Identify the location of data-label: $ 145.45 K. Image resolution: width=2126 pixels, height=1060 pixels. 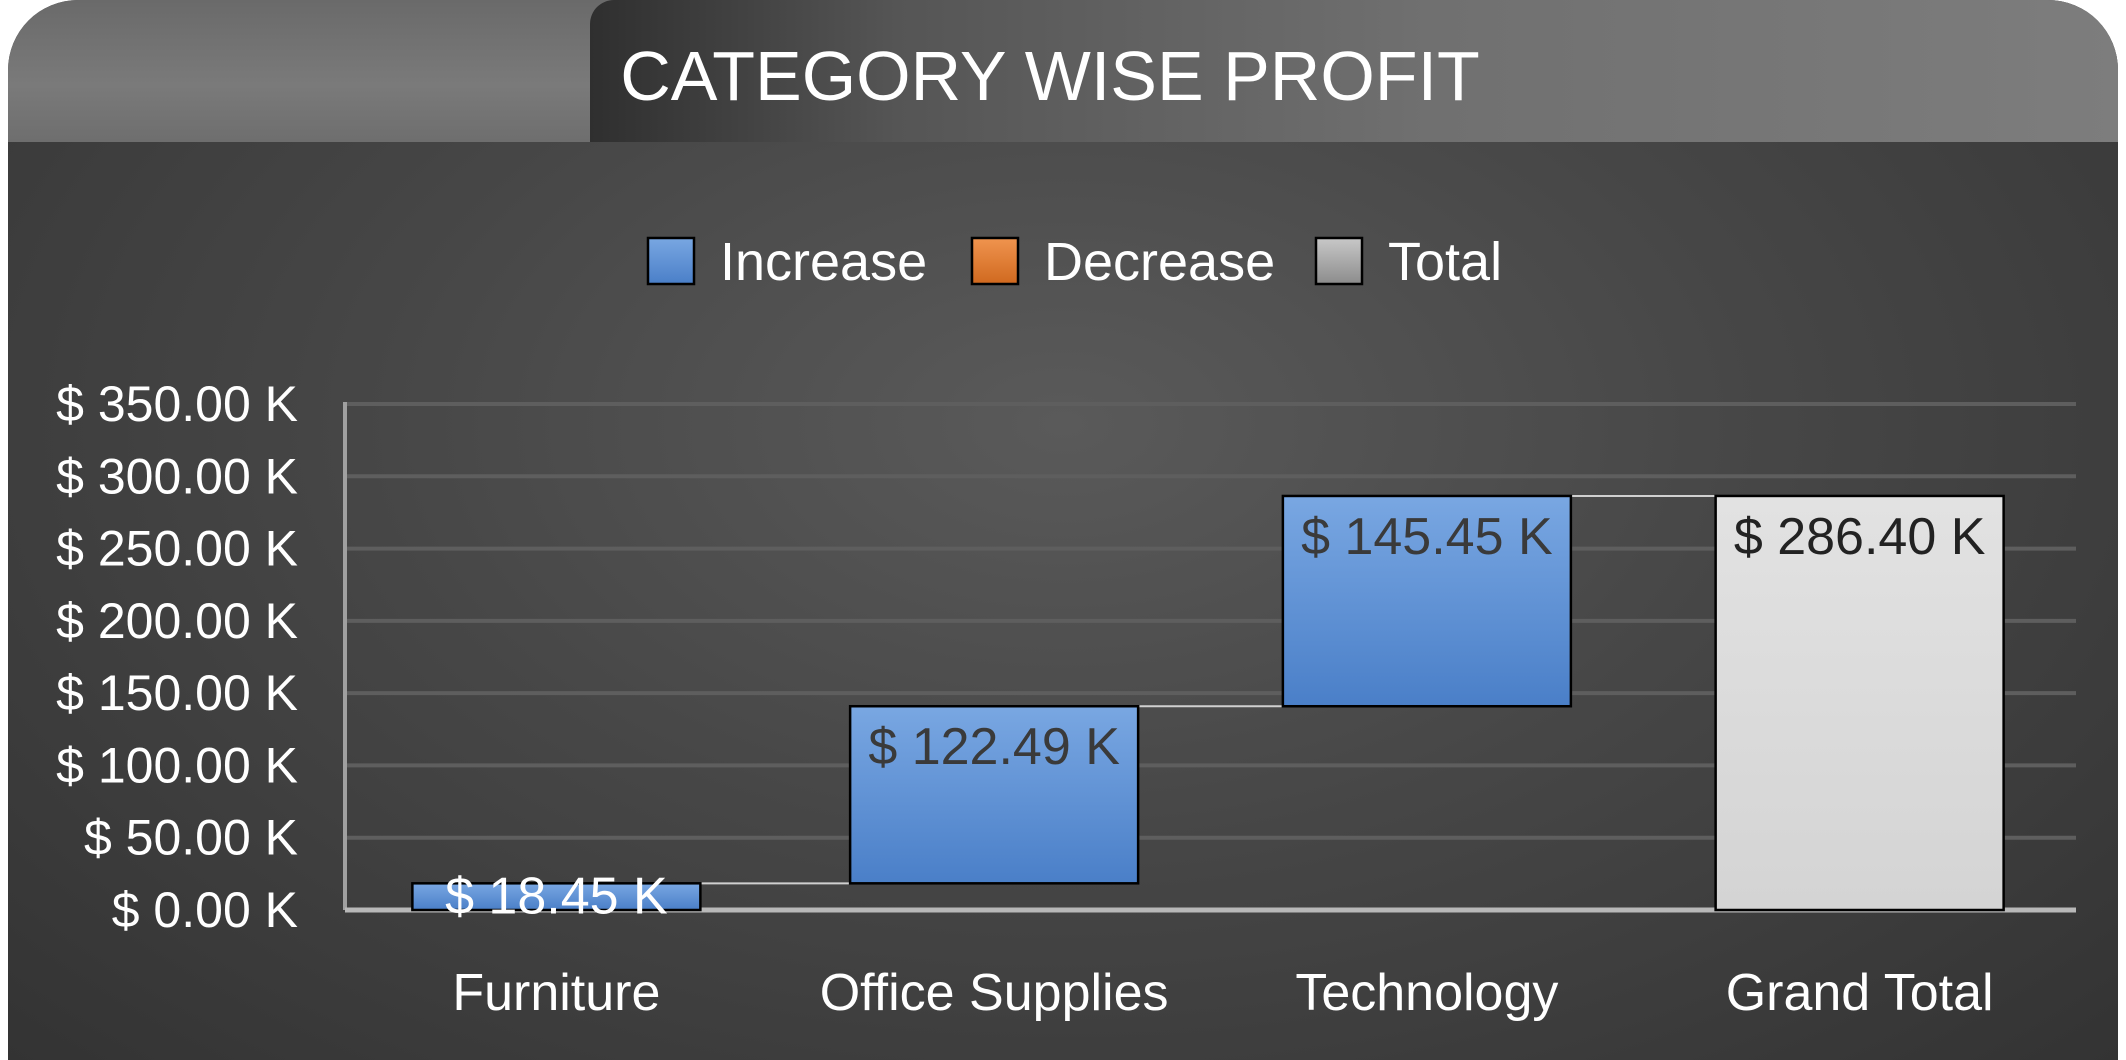
(1427, 537).